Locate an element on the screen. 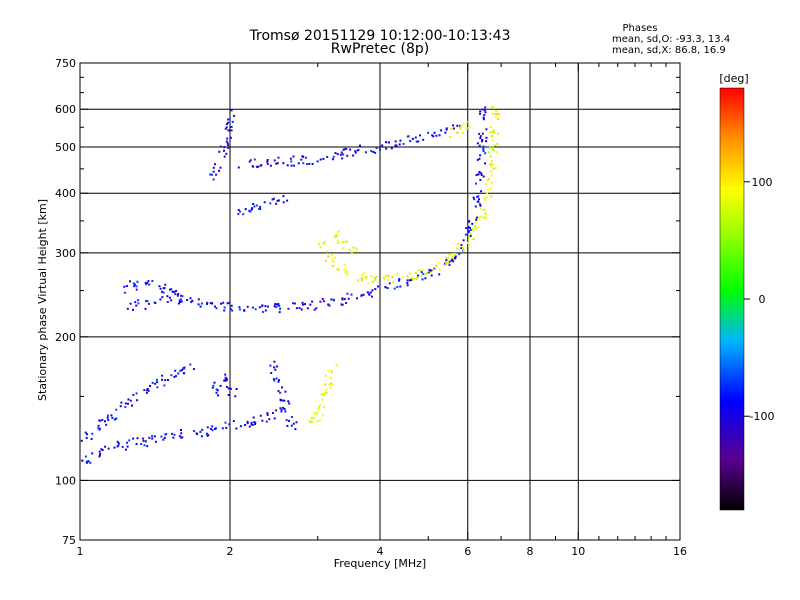 This screenshot has height=600, width=800. y-tick-label: 400 is located at coordinates (65, 193).